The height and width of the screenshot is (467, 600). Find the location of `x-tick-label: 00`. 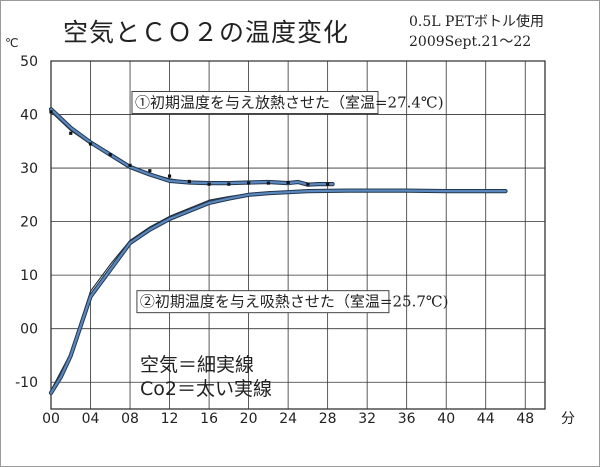

x-tick-label: 00 is located at coordinates (51, 419).